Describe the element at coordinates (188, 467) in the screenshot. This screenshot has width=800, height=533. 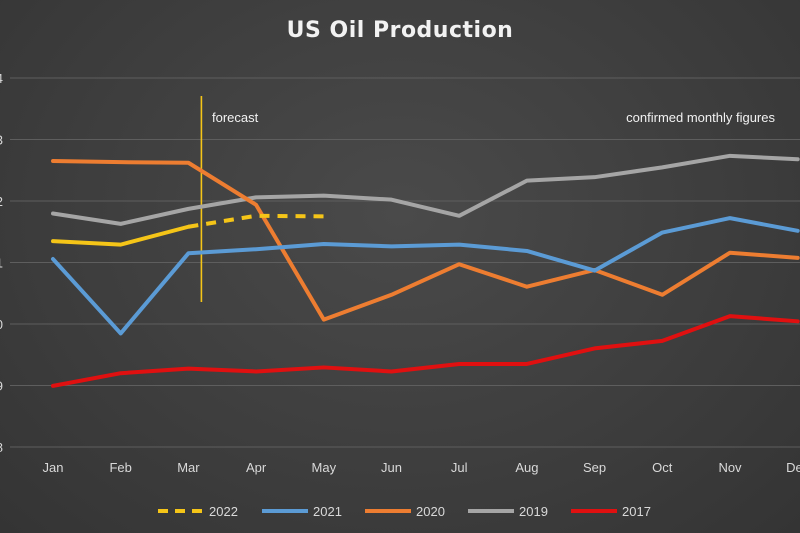
I see `x-tick-label: Mar` at that location.